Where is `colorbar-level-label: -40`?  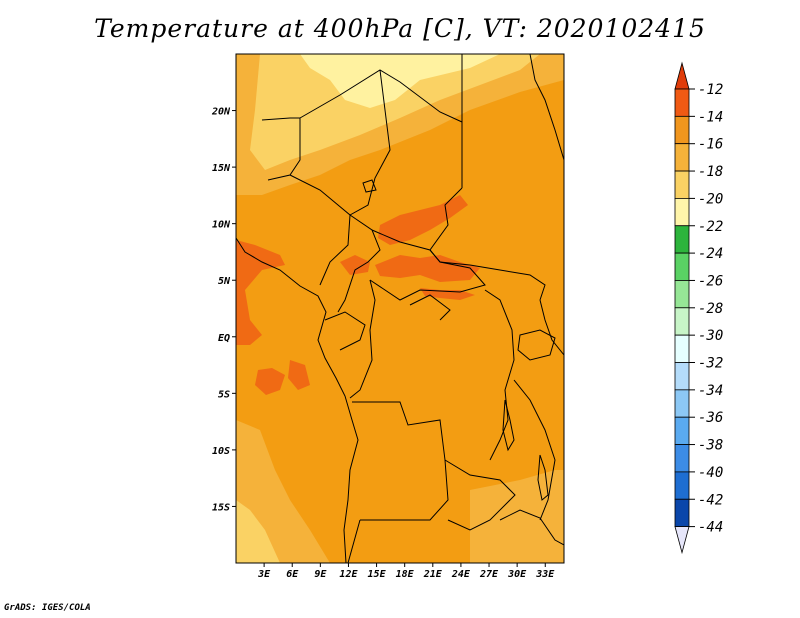
colorbar-level-label: -40 is located at coordinates (710, 473).